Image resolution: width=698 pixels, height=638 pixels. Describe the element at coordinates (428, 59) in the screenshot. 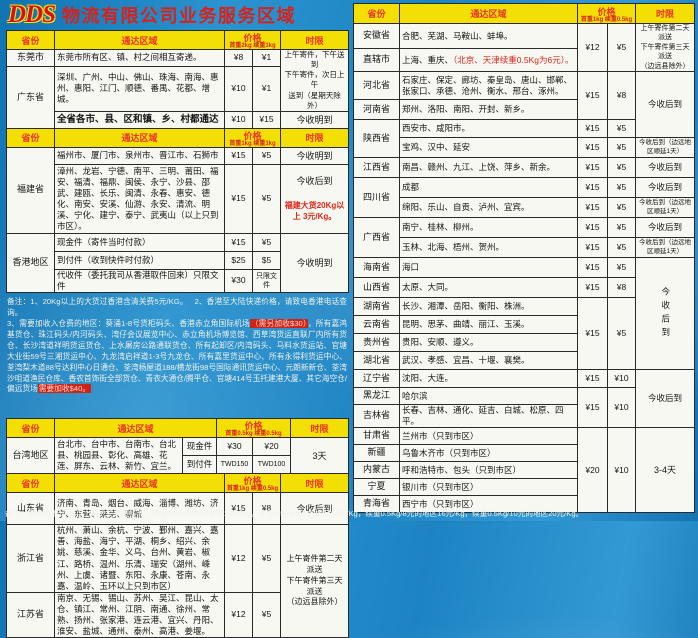

I see `area-text: 上海、重庆、` at that location.